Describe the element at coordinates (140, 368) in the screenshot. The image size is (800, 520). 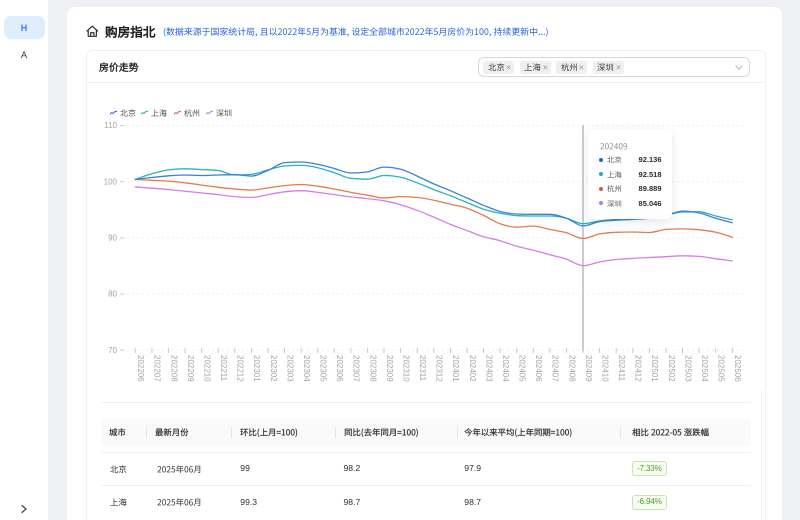
I see `svg-text: 202206` at that location.